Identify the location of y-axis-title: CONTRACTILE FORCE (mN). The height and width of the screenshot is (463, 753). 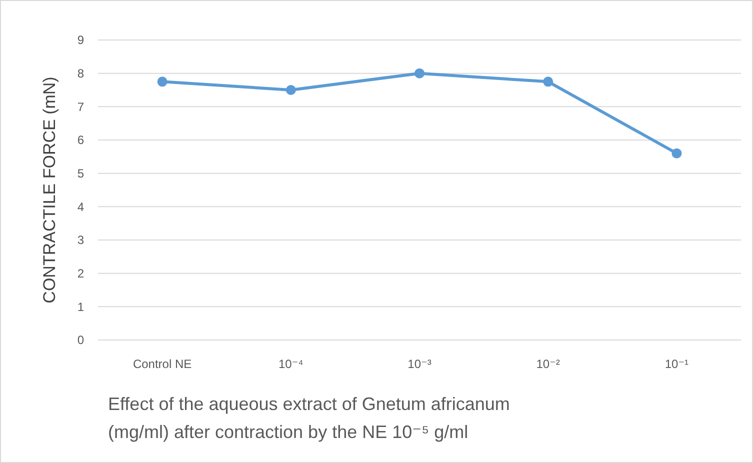
(49, 190).